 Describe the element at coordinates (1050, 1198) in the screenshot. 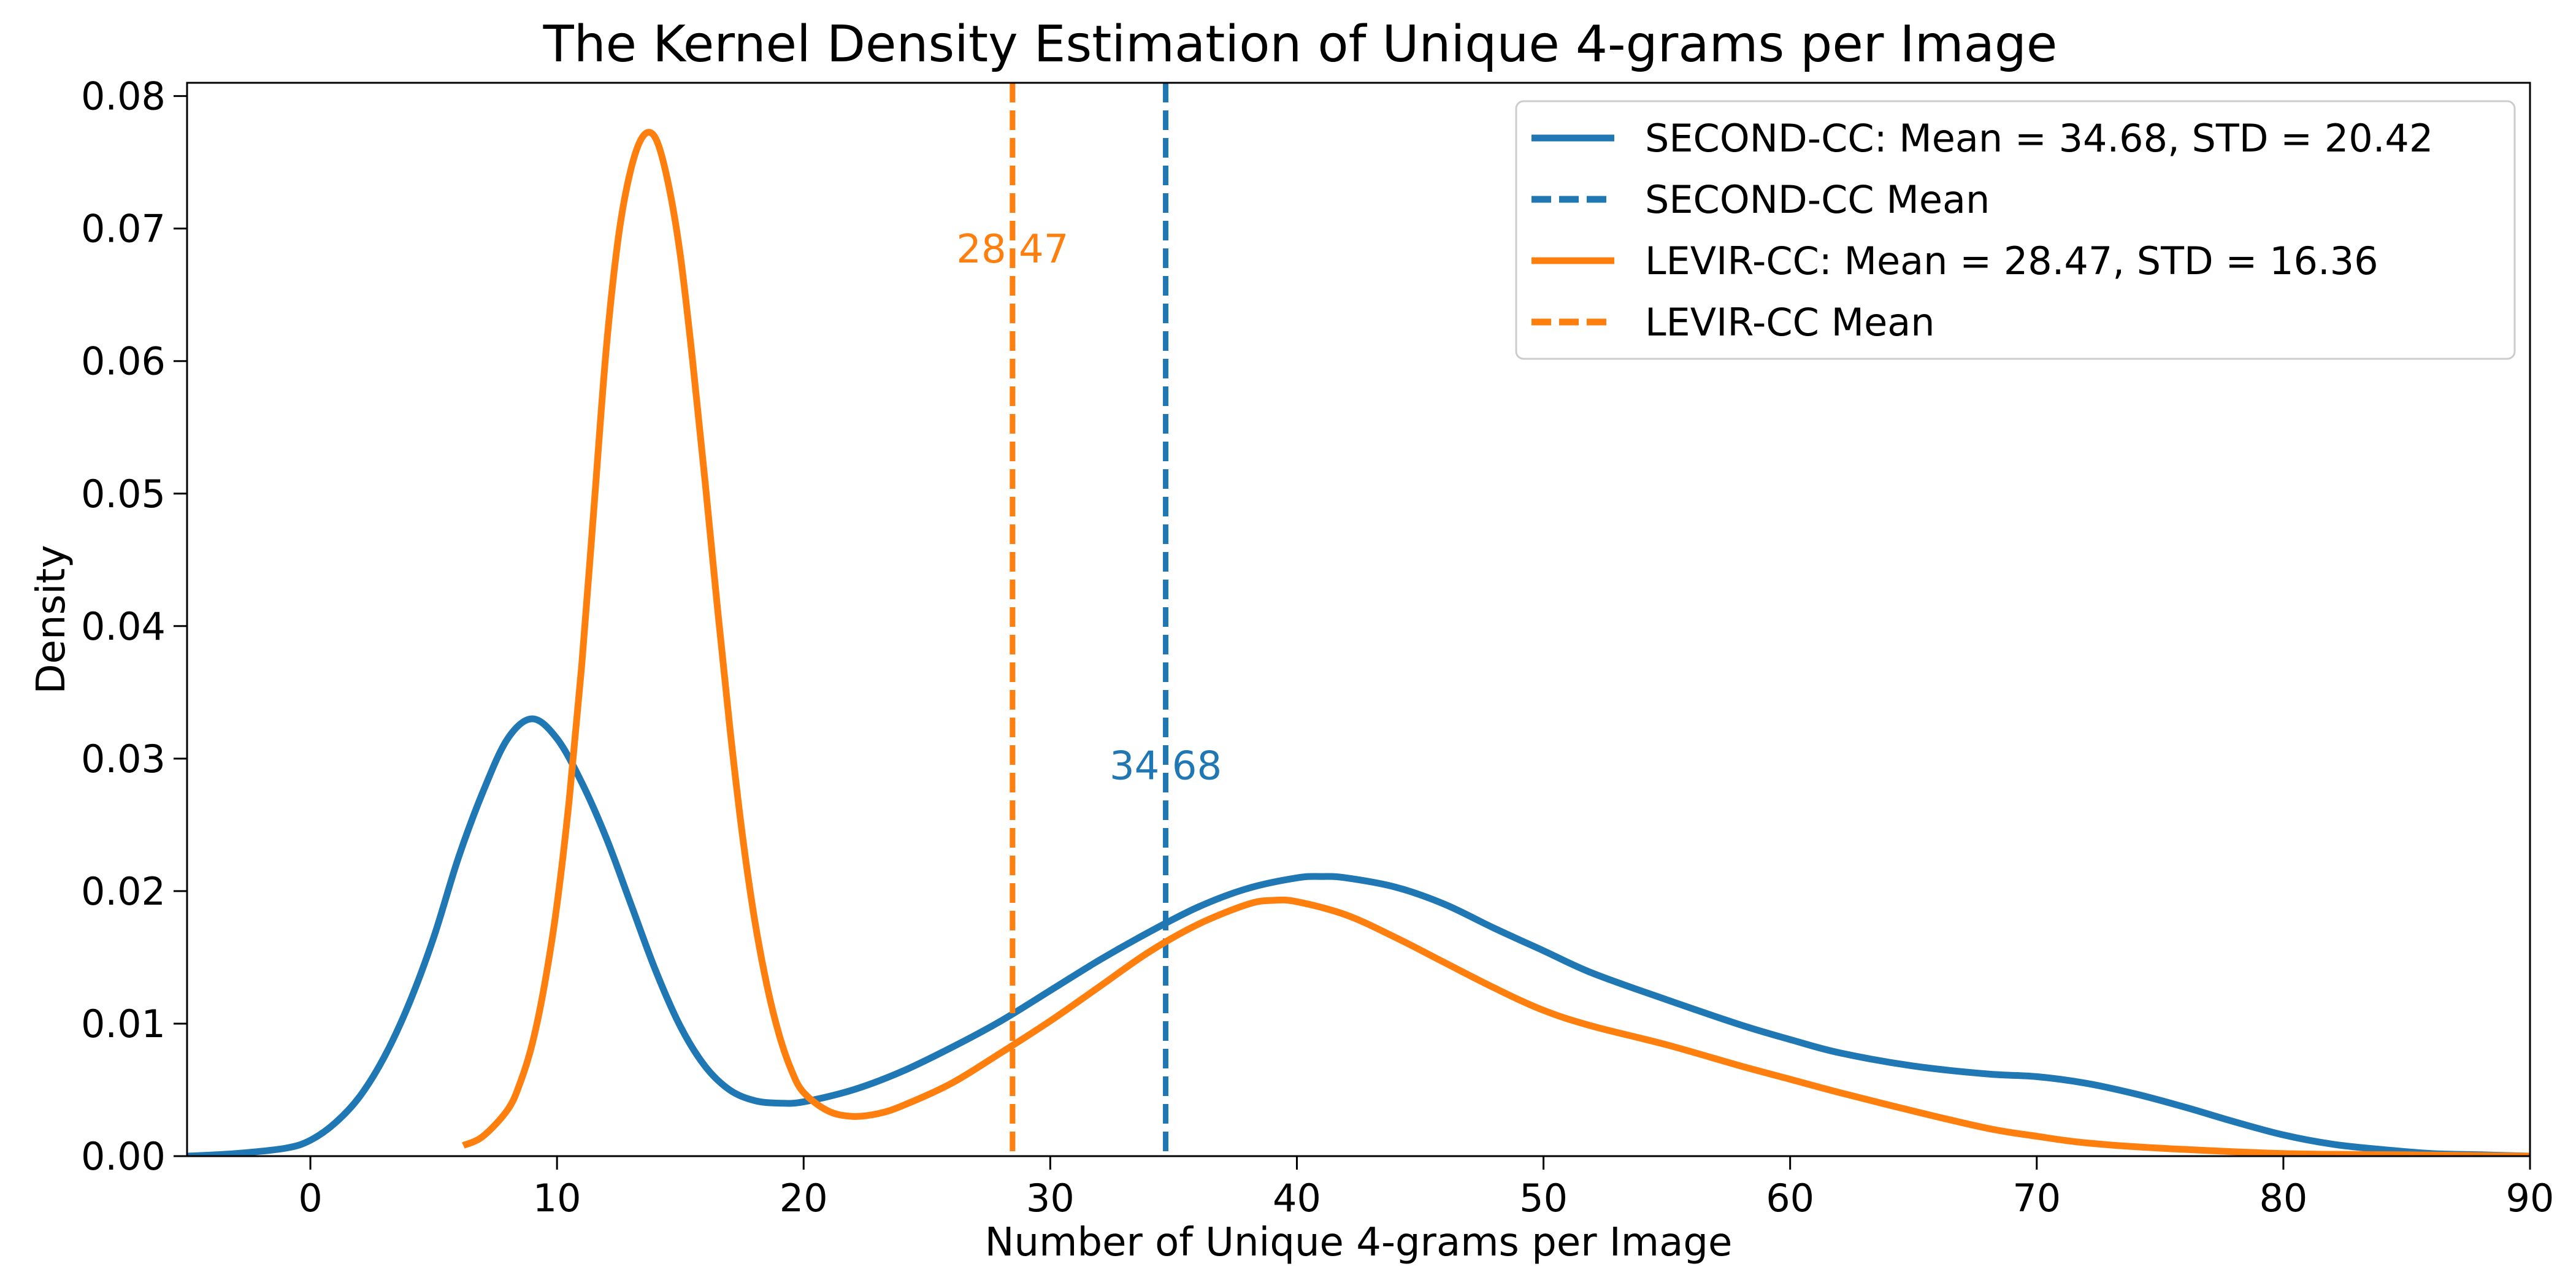

I see `x-tick-label: 30` at that location.